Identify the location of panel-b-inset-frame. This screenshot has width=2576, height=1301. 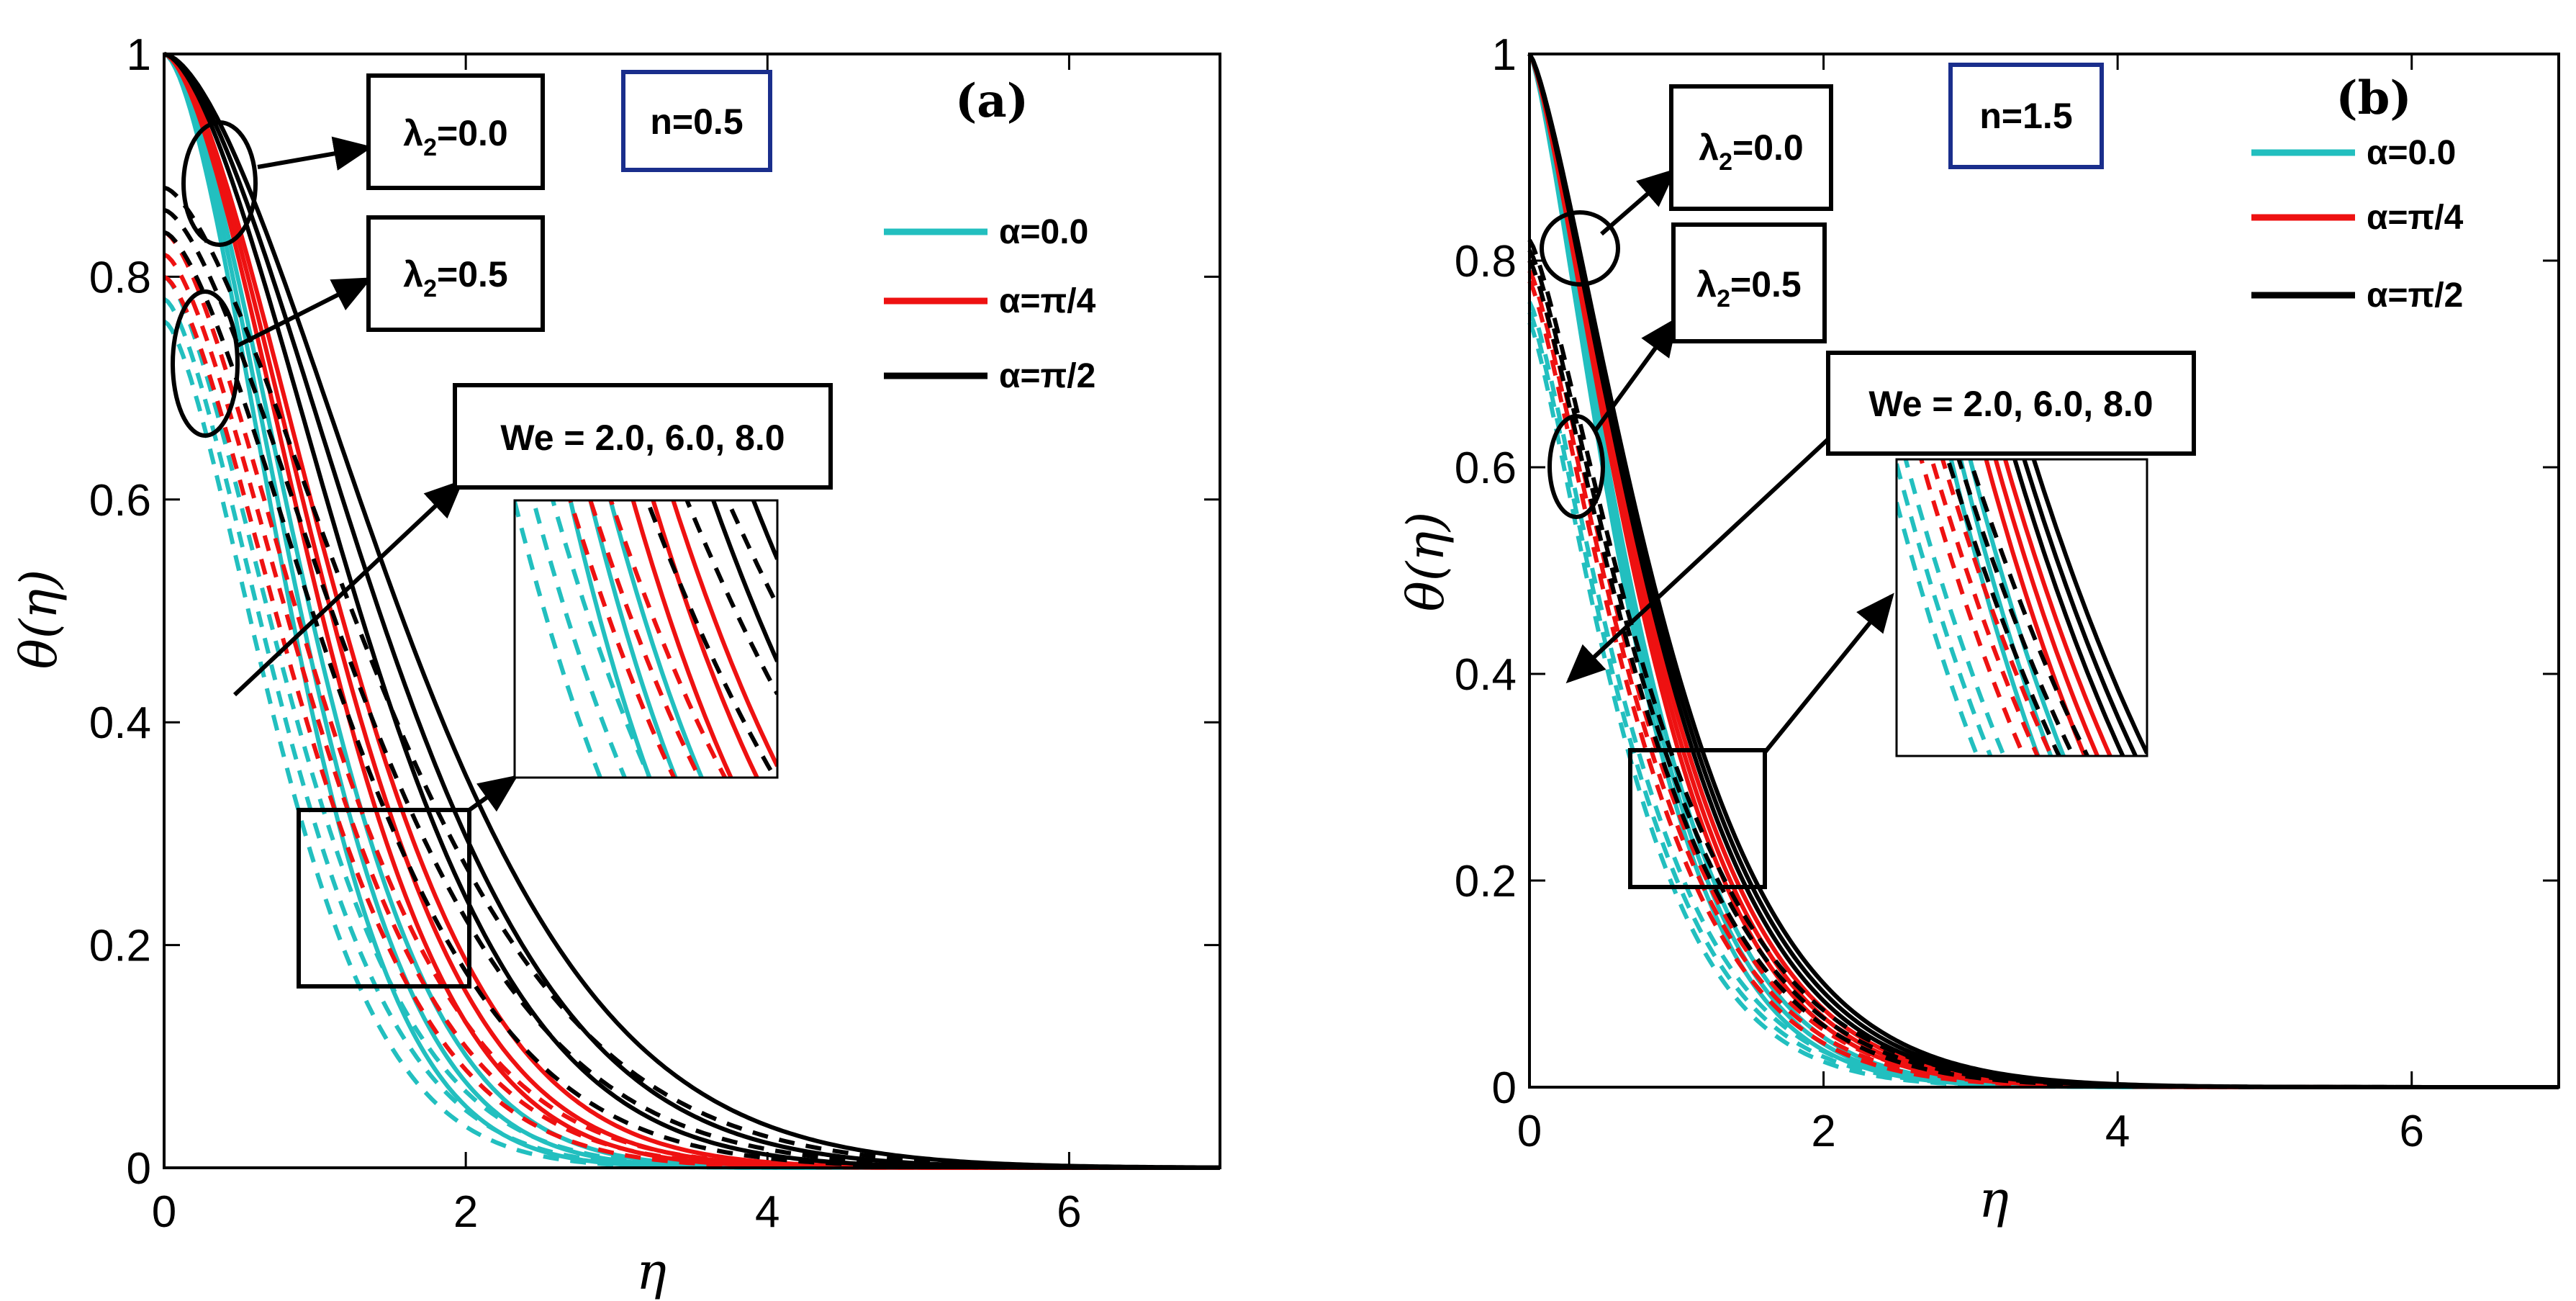
(2022, 607).